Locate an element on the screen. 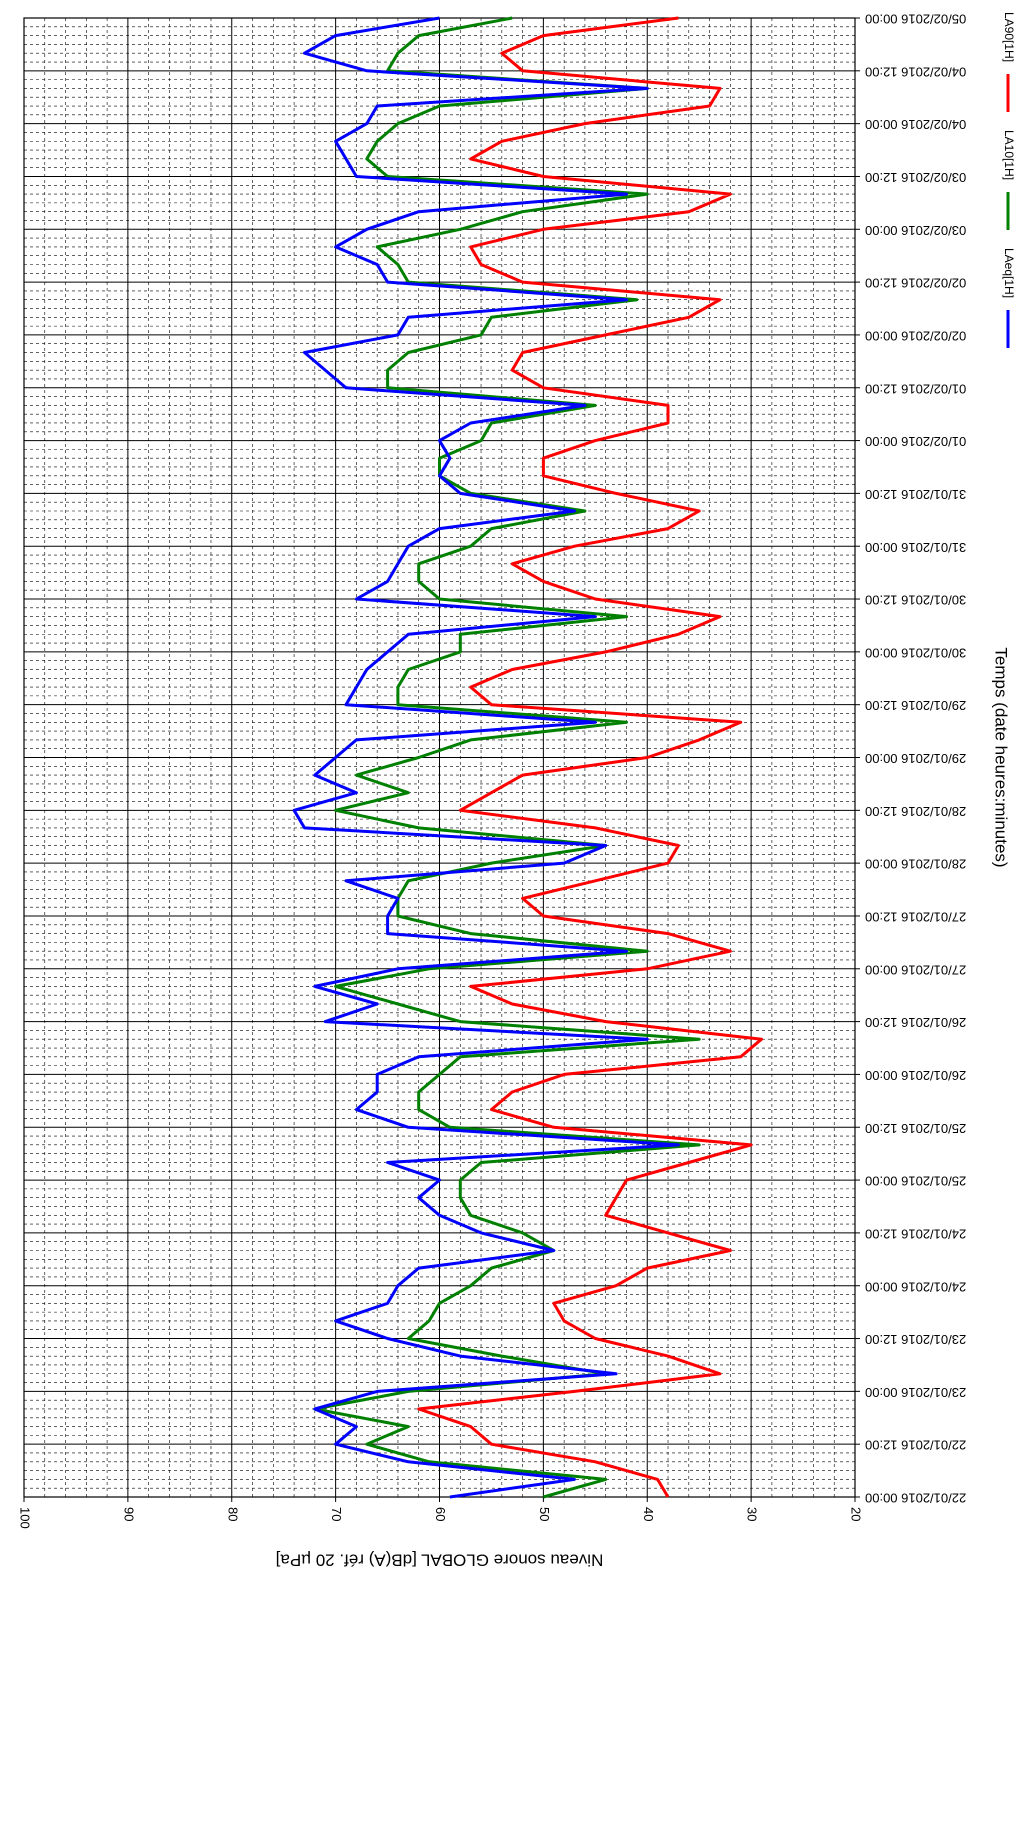 Image resolution: width=1024 pixels, height=1841 pixels. x-tick-label: 03/02/2016 00:00 is located at coordinates (915, 230).